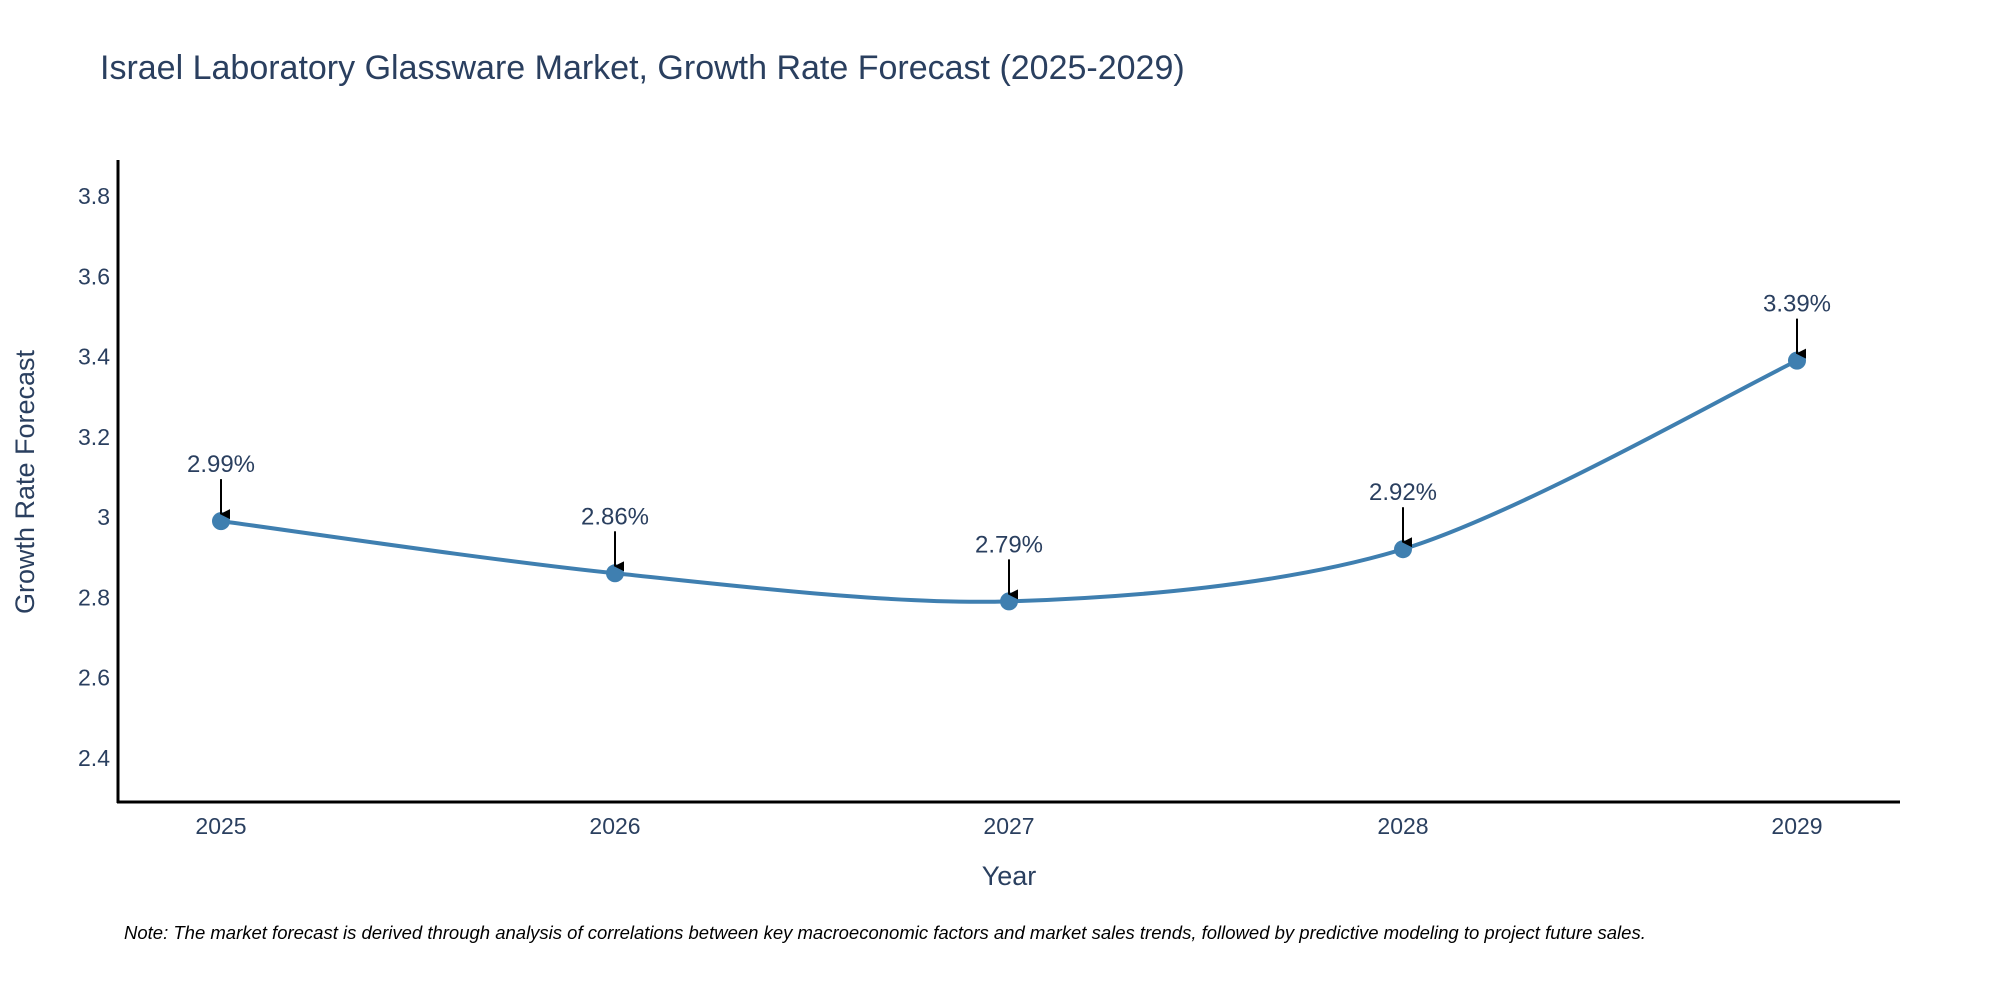  What do you see at coordinates (1008, 826) in the screenshot?
I see `x-tick-label: 2027` at bounding box center [1008, 826].